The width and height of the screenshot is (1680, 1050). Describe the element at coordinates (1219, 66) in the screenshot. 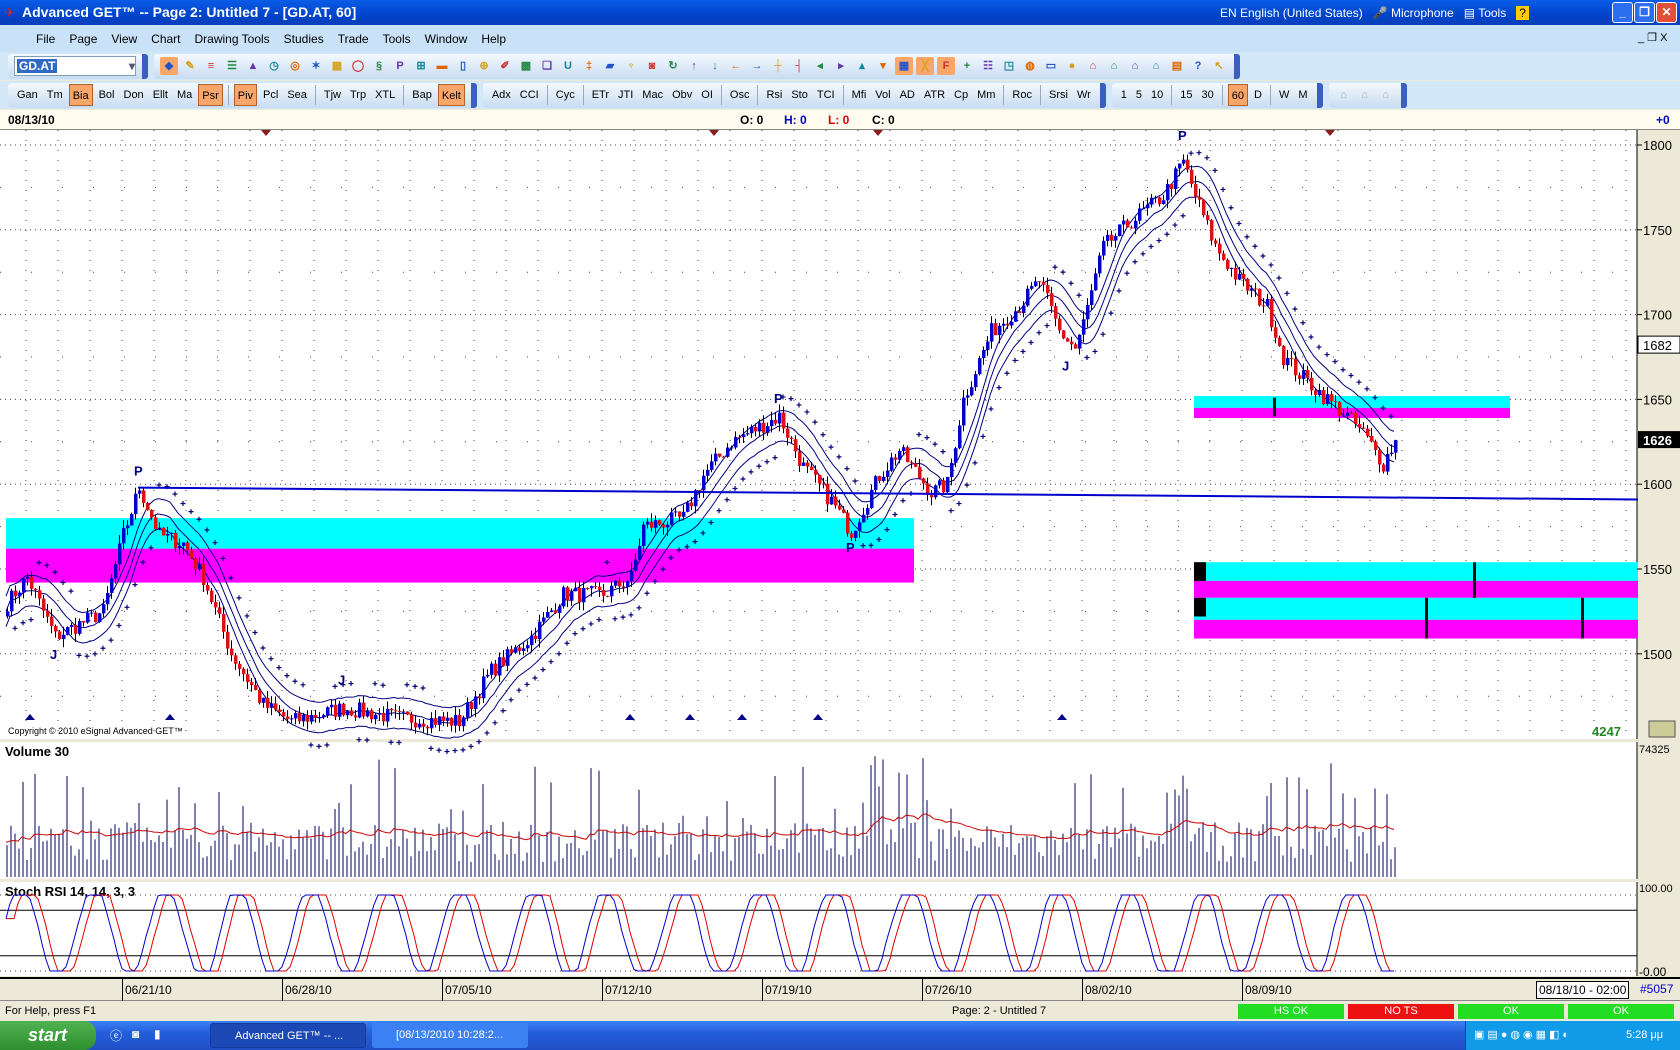

I see `help-cursor-icon: ↖` at that location.